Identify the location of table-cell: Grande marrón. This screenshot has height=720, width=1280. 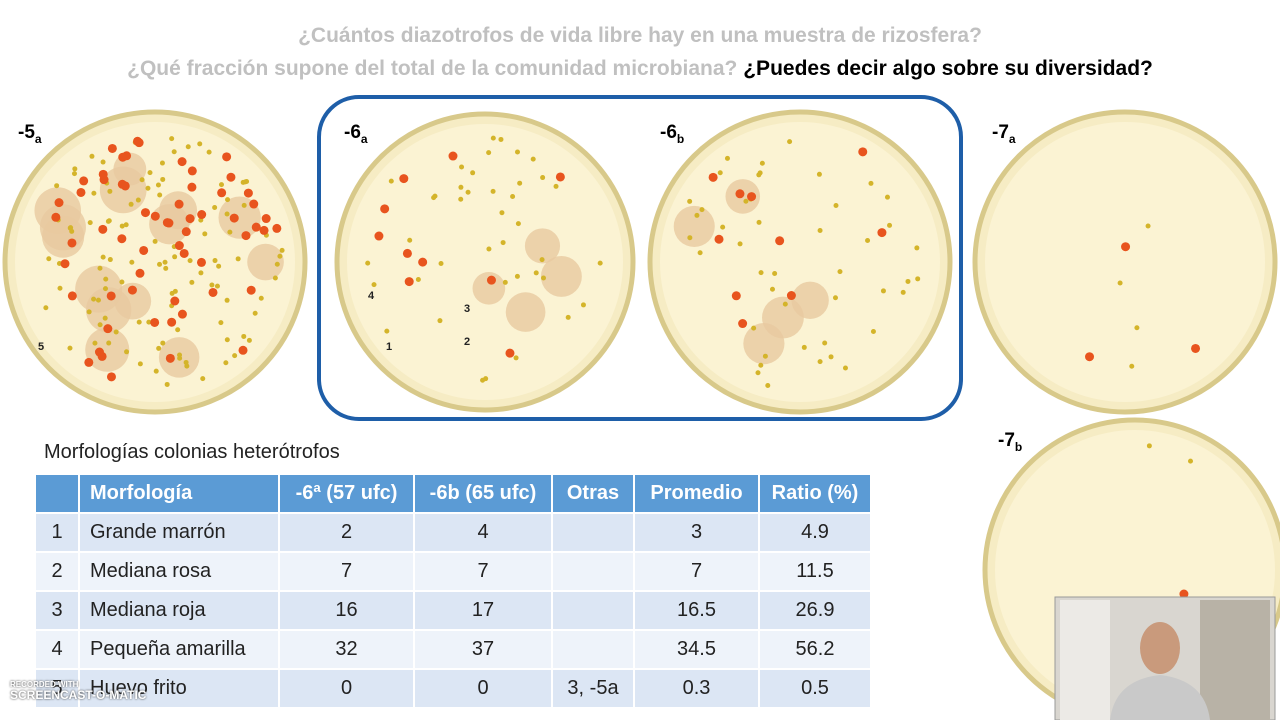
(179, 532).